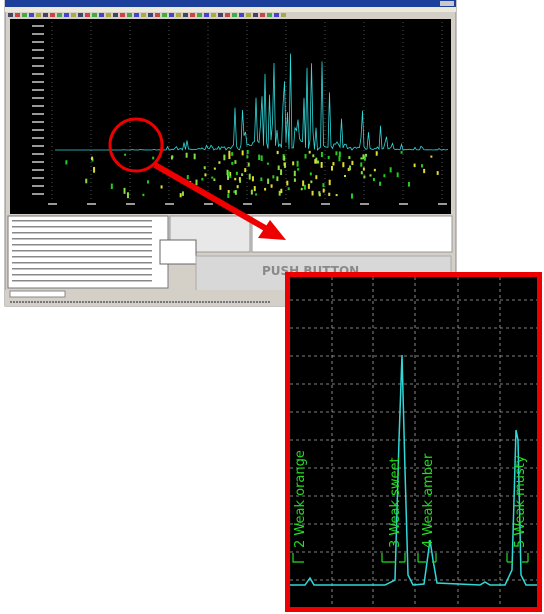  I want to click on highlight-circle, so click(136, 145).